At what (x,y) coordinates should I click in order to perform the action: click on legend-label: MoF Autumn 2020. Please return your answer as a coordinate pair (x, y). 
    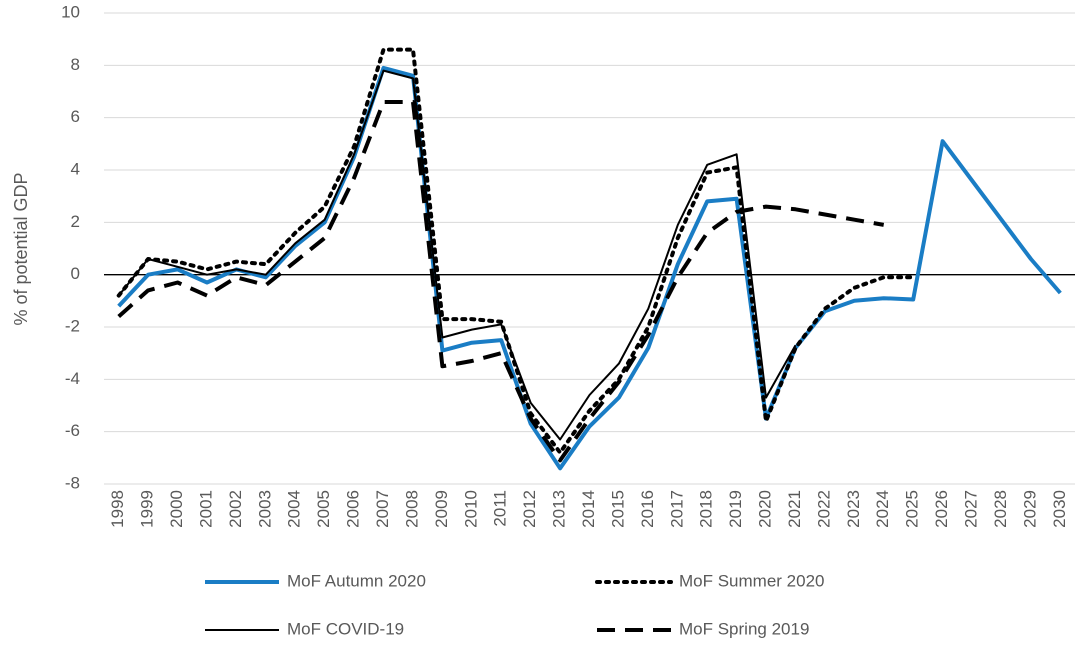
    Looking at the image, I should click on (356, 580).